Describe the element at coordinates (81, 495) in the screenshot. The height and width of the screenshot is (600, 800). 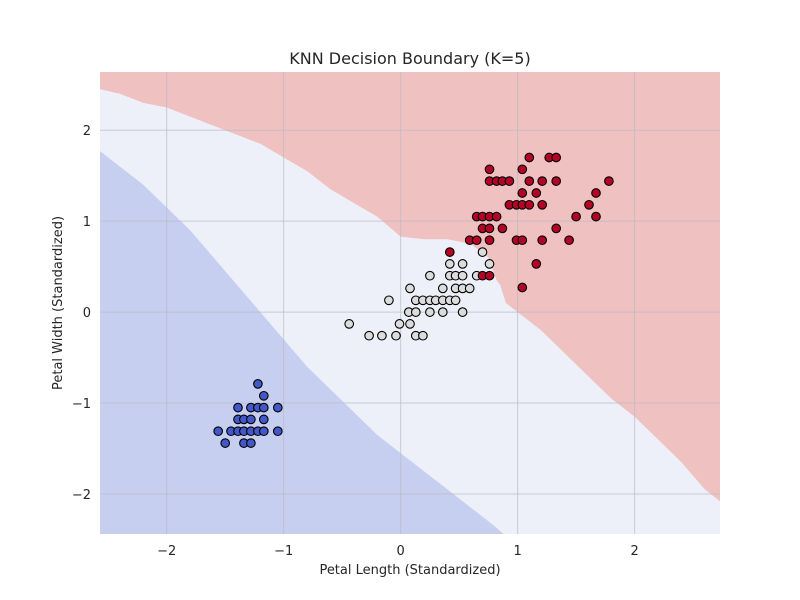
I see `y-tick-label: −2` at that location.